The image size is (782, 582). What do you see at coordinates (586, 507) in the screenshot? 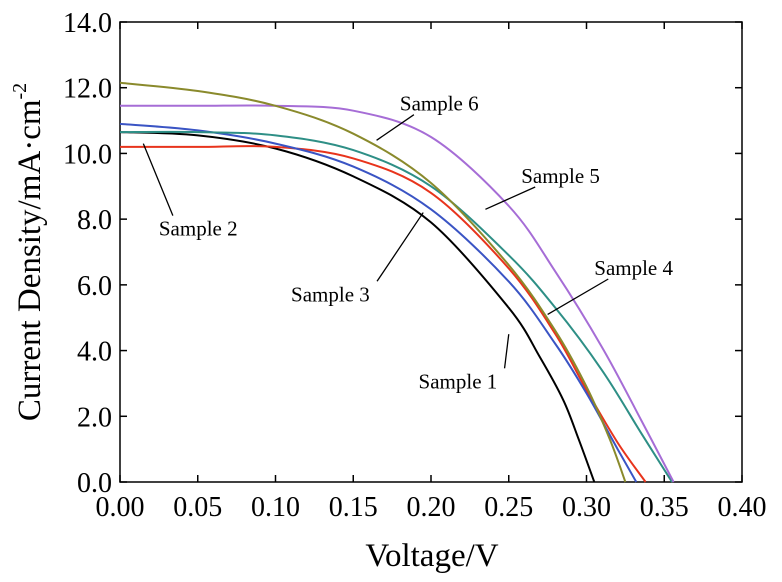
I see `x-tick-label: 0.30` at bounding box center [586, 507].